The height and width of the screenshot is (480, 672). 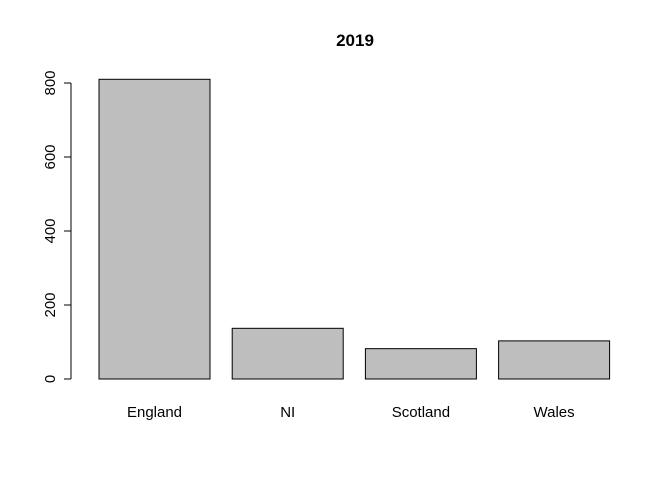 What do you see at coordinates (420, 364) in the screenshot?
I see `bar-scotland` at bounding box center [420, 364].